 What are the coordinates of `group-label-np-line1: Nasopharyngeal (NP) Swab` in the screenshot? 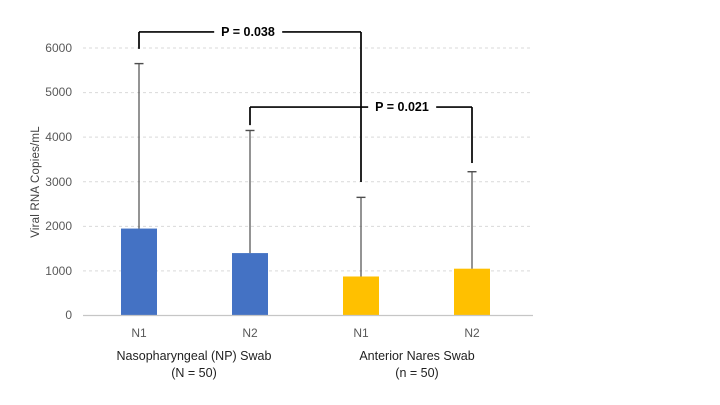 It's located at (194, 356).